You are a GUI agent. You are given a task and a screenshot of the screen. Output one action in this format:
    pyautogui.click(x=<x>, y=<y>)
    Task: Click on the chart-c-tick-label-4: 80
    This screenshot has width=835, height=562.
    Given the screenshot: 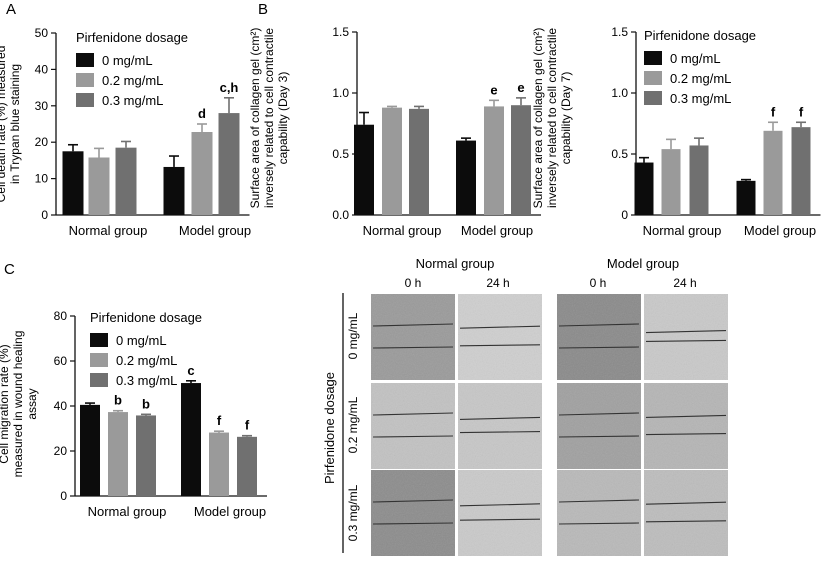 What is the action you would take?
    pyautogui.click(x=61, y=316)
    